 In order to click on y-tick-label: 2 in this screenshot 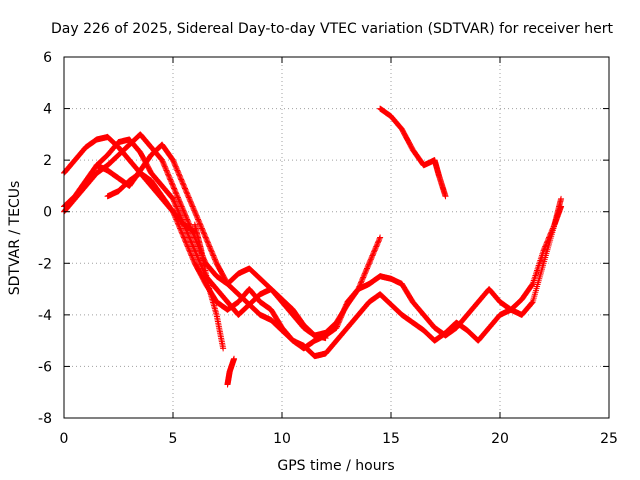, I will do `click(47, 161)`.